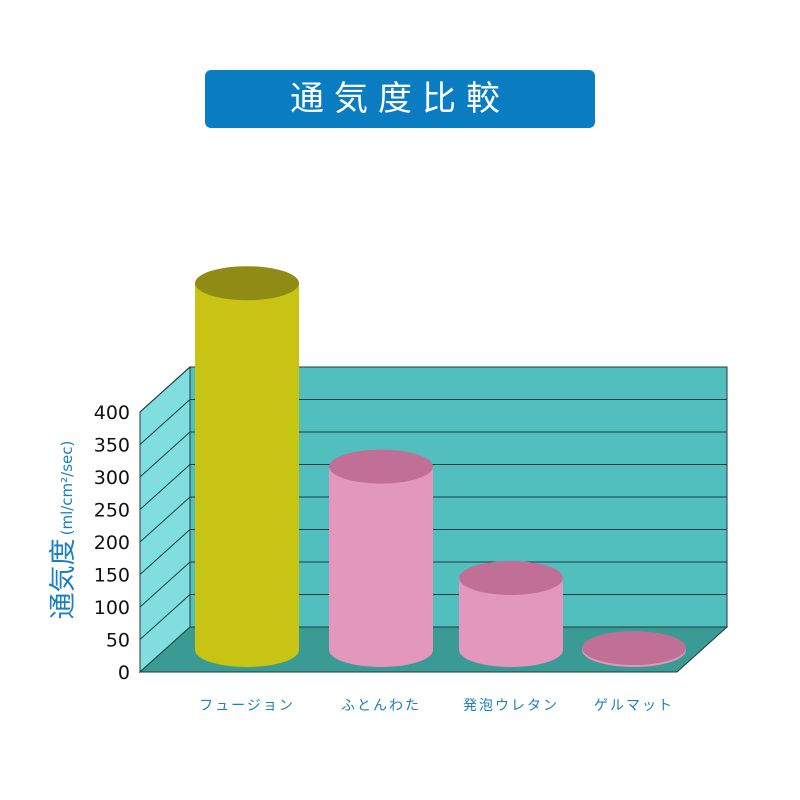 Image resolution: width=800 pixels, height=800 pixels. What do you see at coordinates (112, 446) in the screenshot?
I see `y-tick-label: 350` at bounding box center [112, 446].